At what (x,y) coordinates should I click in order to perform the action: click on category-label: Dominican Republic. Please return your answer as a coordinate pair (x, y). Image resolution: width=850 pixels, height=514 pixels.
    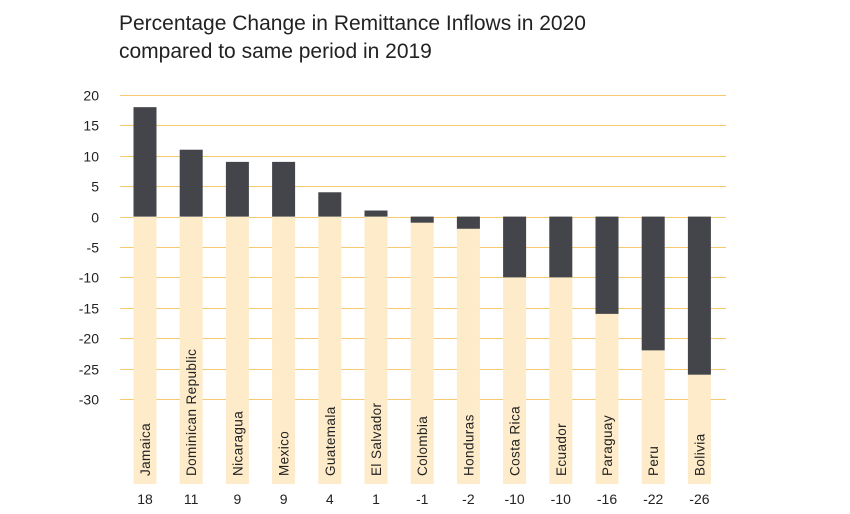
    Looking at the image, I should click on (191, 412).